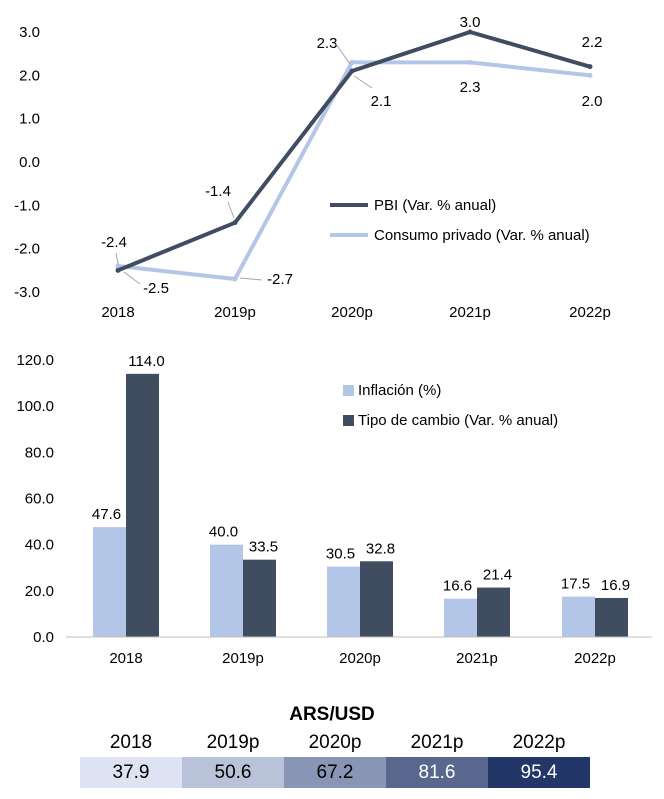 The image size is (664, 799). Describe the element at coordinates (539, 742) in the screenshot. I see `exchange-rate-year: 2022p` at that location.